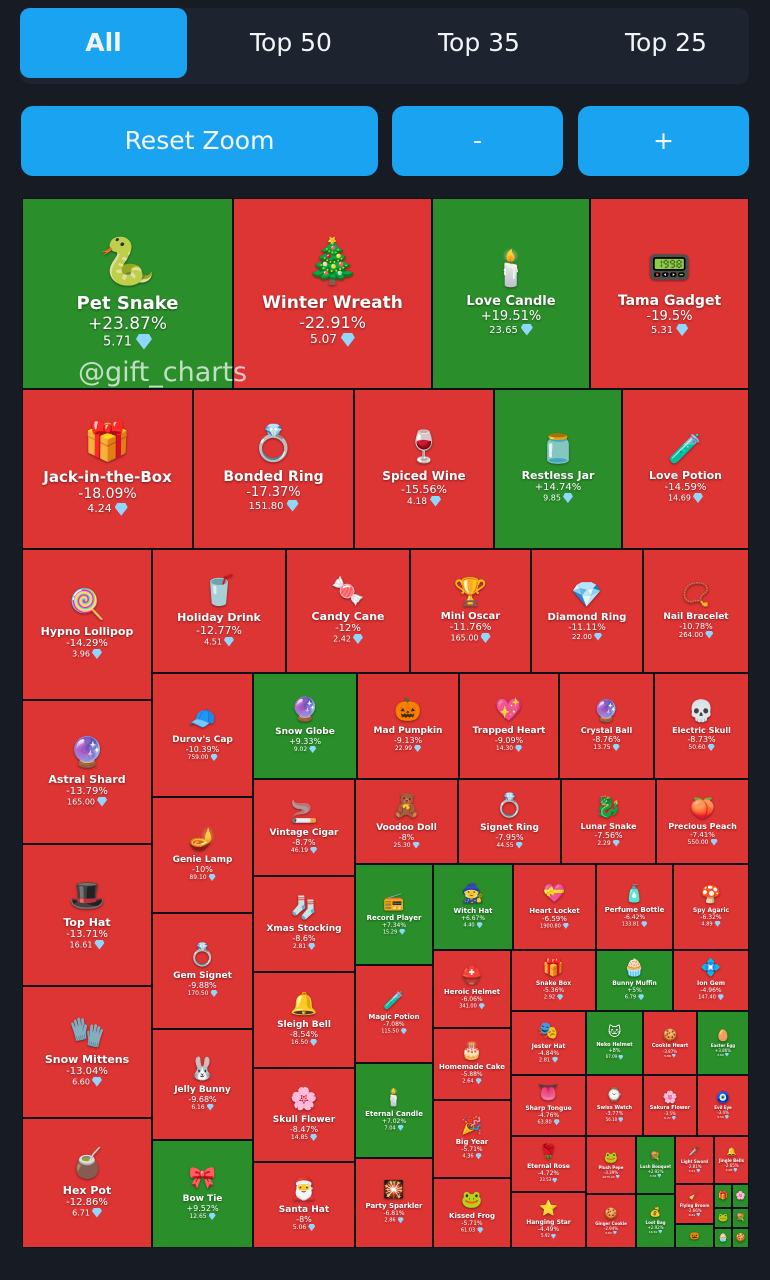  What do you see at coordinates (509, 821) in the screenshot?
I see `tile-signet-ring: 💍 Signet Ring -7.95% 44.55` at bounding box center [509, 821].